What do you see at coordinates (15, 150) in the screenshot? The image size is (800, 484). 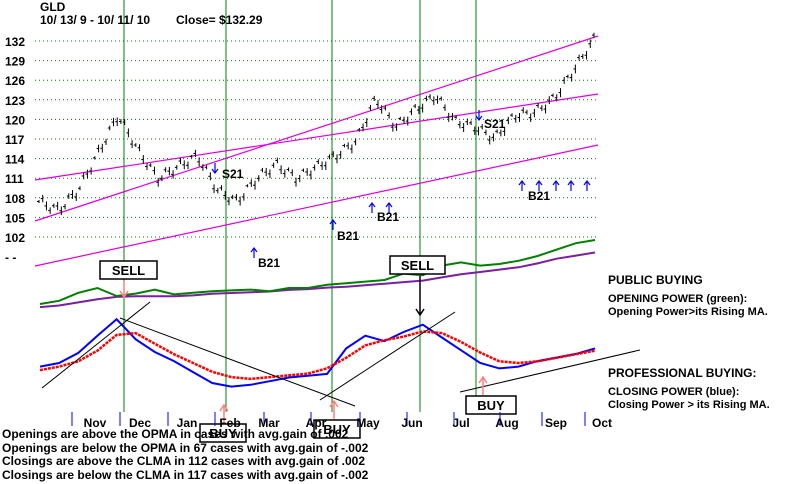 I see `y-tick-labels: 132 129 126 123 120 117 114 111 108 105 102 - -` at bounding box center [15, 150].